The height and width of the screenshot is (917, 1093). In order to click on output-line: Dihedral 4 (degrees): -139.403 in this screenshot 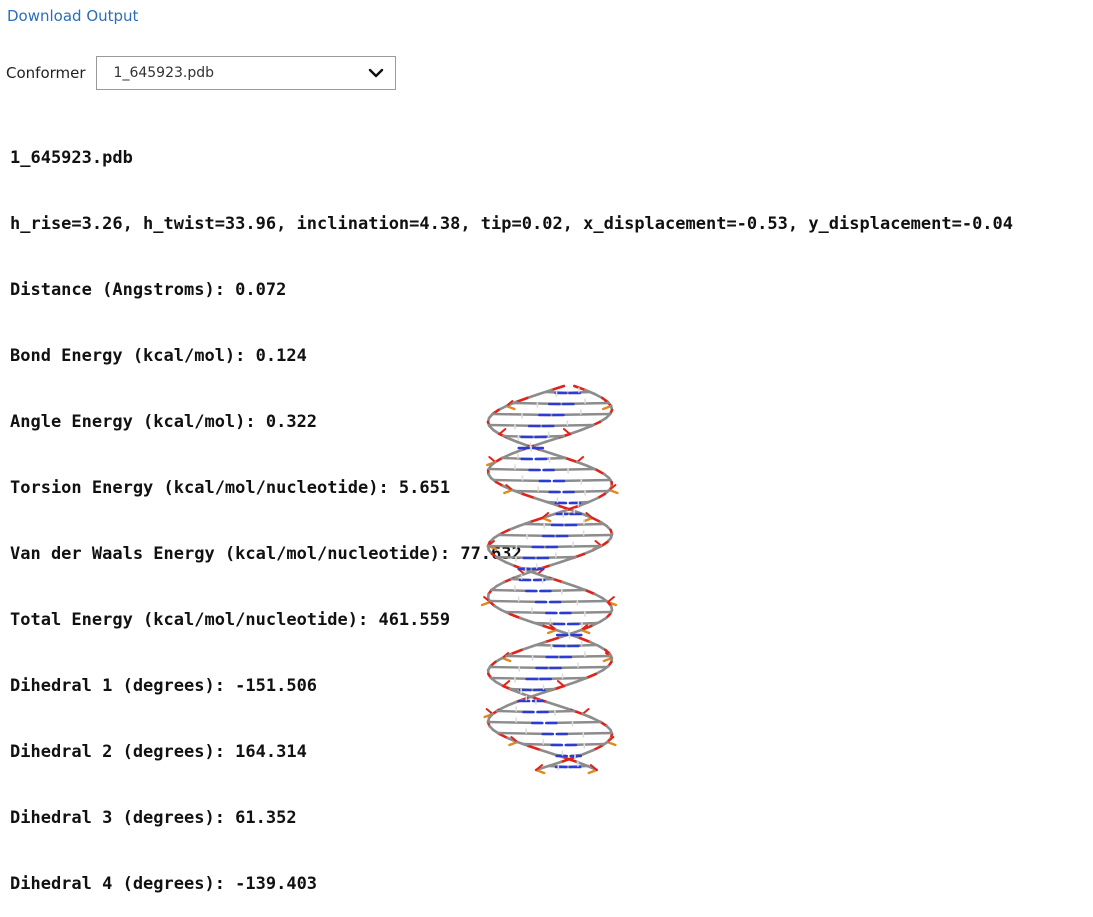, I will do `click(511, 884)`.